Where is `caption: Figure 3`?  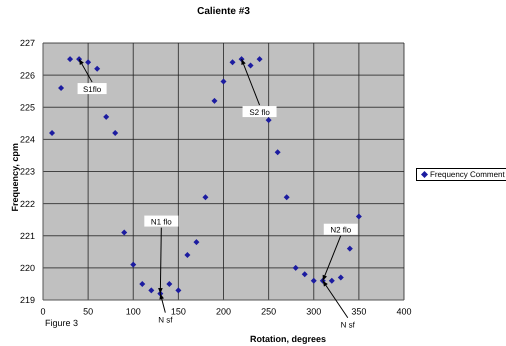 caption: Figure 3 is located at coordinates (61, 323).